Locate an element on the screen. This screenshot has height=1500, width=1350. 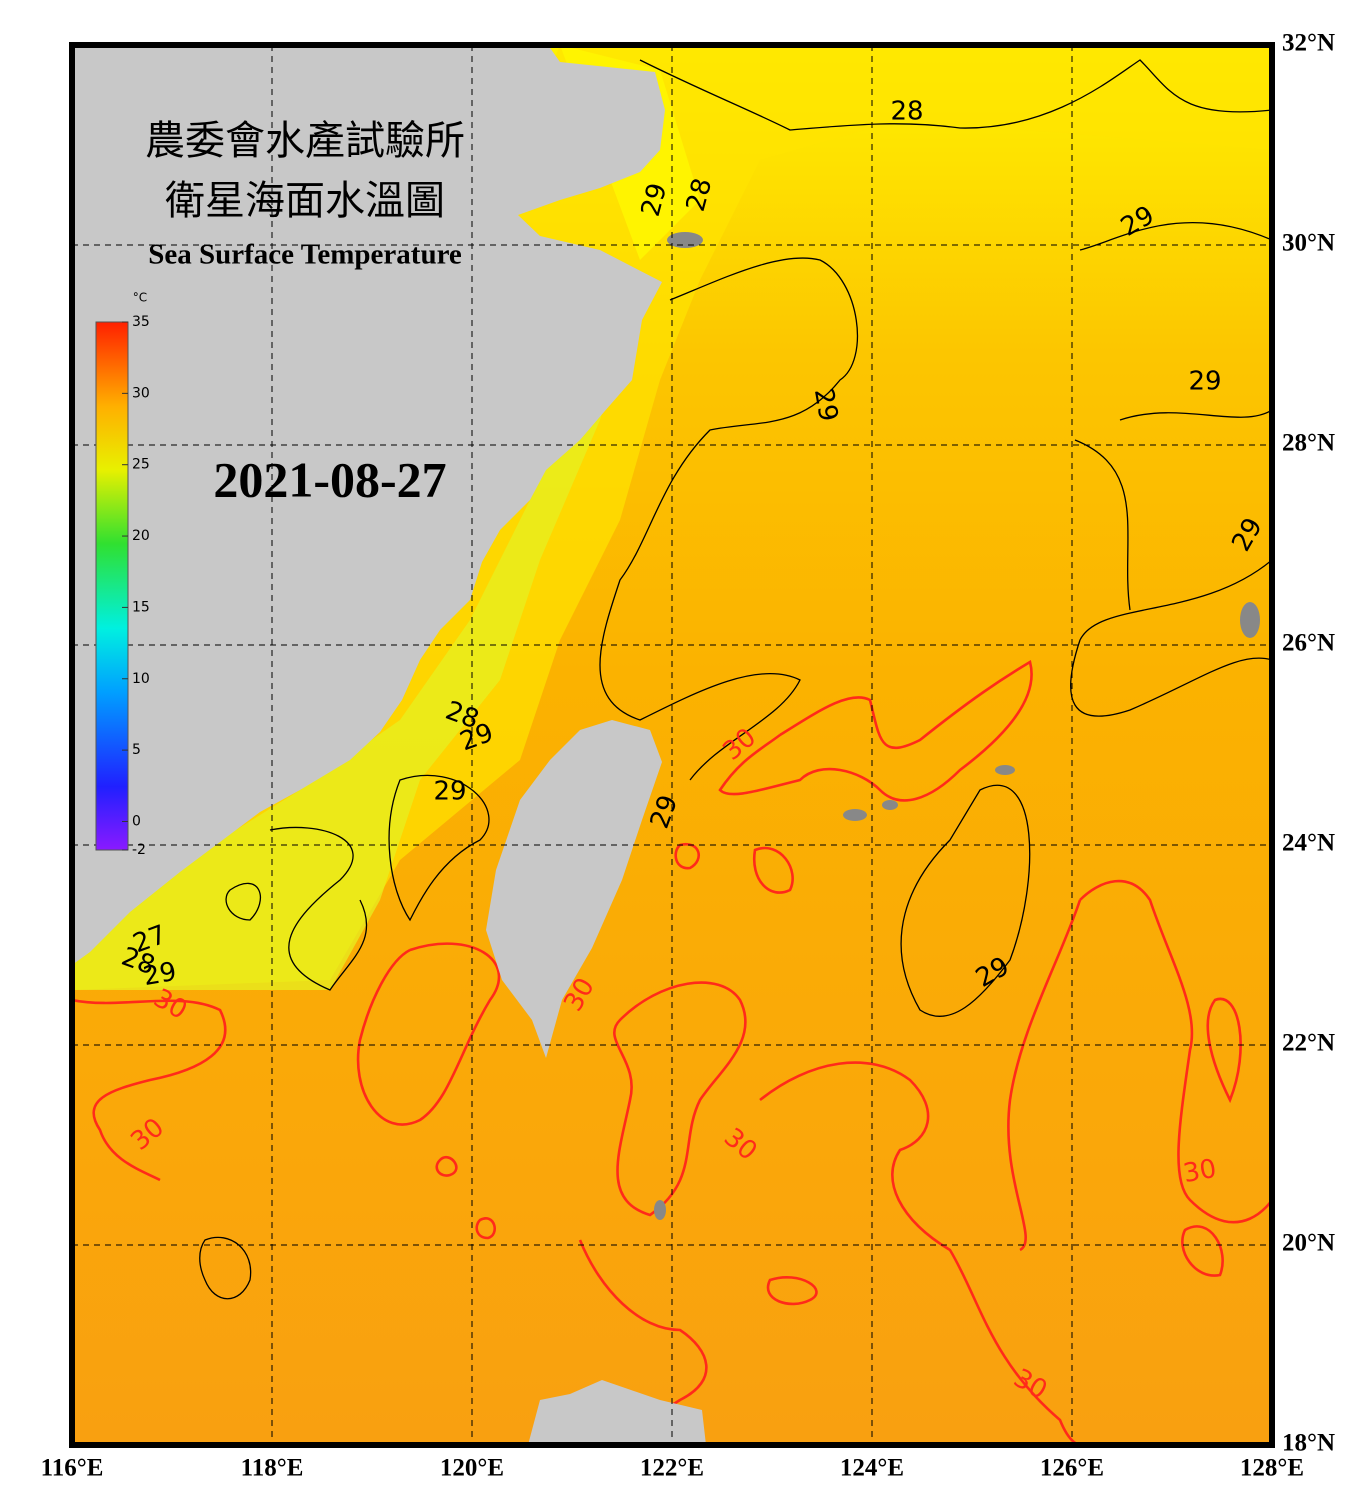
lon-label: 120°E is located at coordinates (472, 1468).